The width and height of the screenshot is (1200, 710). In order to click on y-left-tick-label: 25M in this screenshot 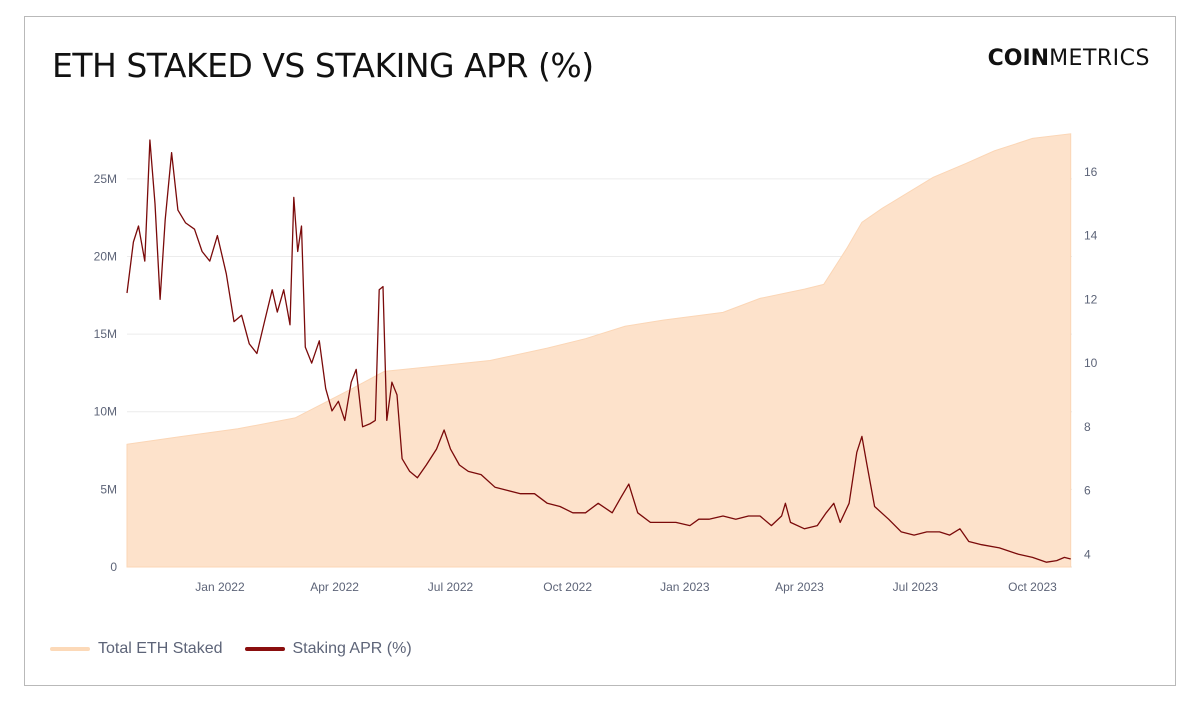, I will do `click(105, 179)`.